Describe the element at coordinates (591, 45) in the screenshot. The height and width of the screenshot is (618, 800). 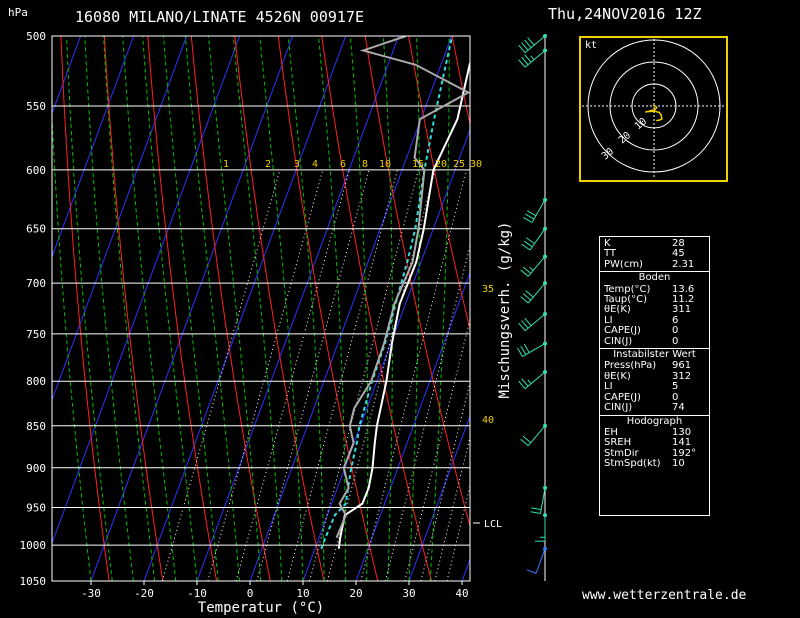
I see `hodograph-unit-label: kt` at that location.